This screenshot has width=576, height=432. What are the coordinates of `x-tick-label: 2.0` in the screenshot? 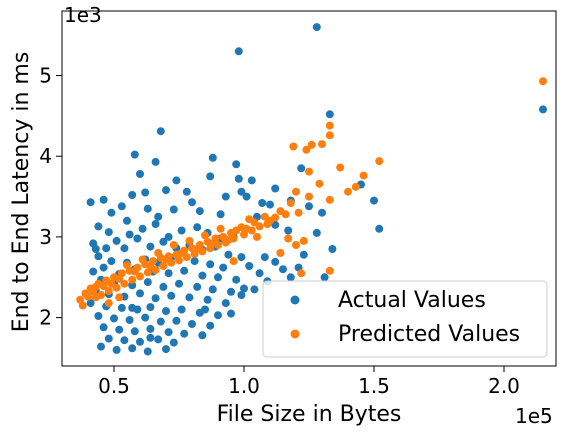 It's located at (504, 386).